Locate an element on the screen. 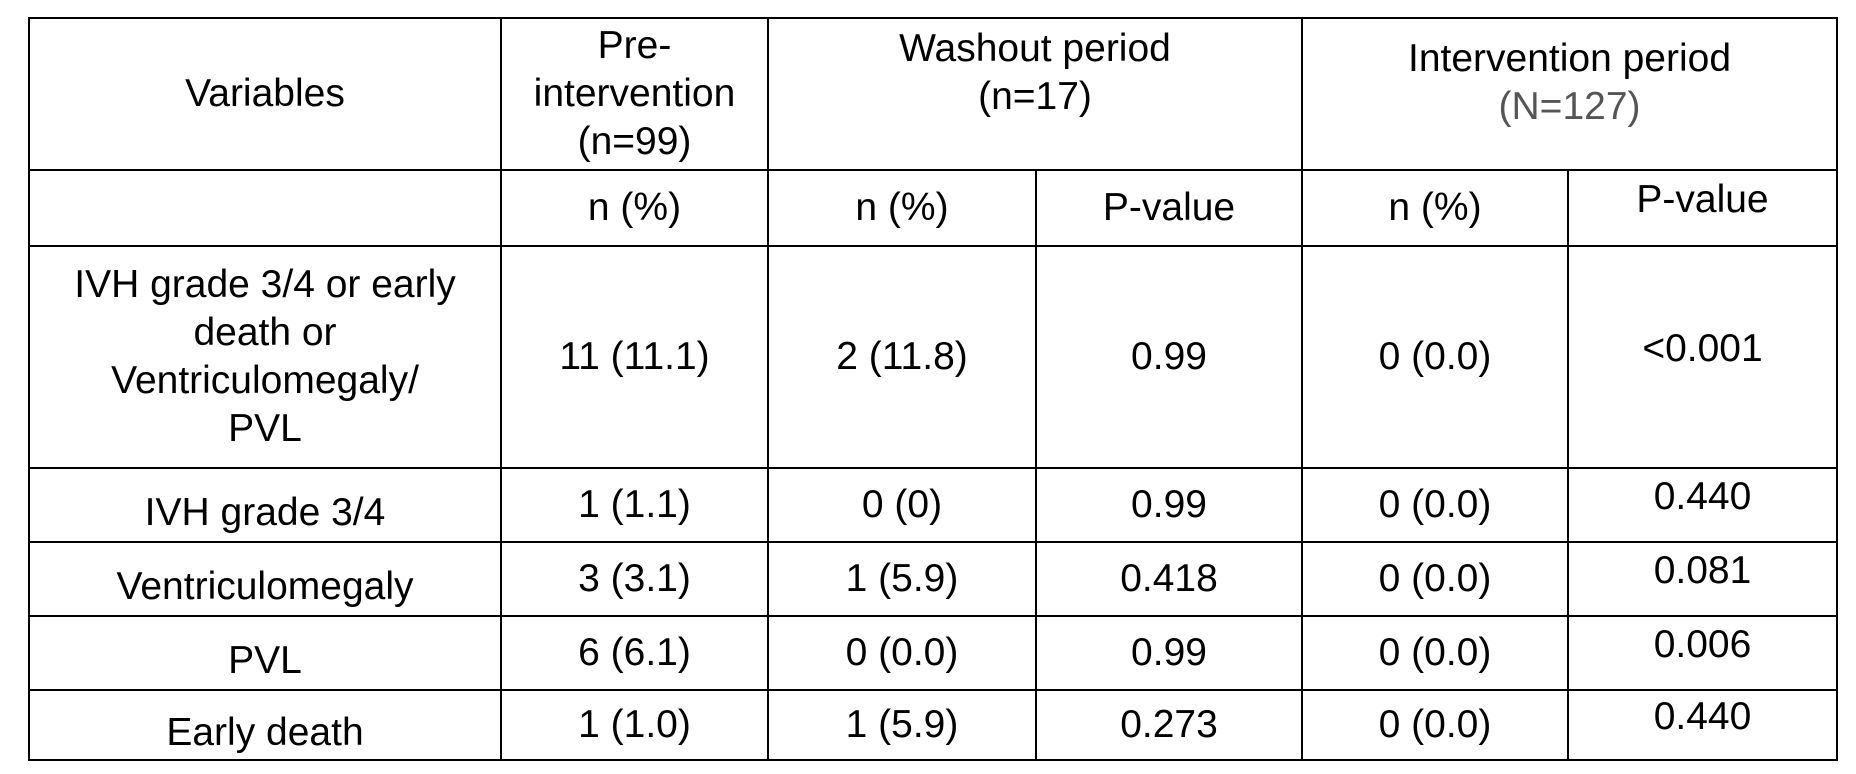 The width and height of the screenshot is (1856, 774). row-variable-label: Ventriculomegaly is located at coordinates (265, 586).